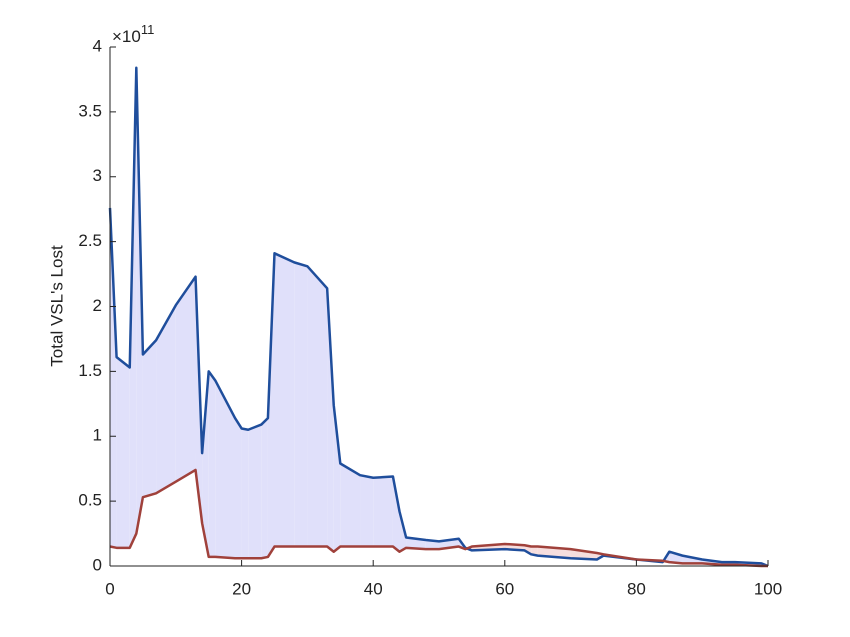 This screenshot has height=637, width=850. Describe the element at coordinates (768, 588) in the screenshot. I see `x-tick-label: 100` at that location.